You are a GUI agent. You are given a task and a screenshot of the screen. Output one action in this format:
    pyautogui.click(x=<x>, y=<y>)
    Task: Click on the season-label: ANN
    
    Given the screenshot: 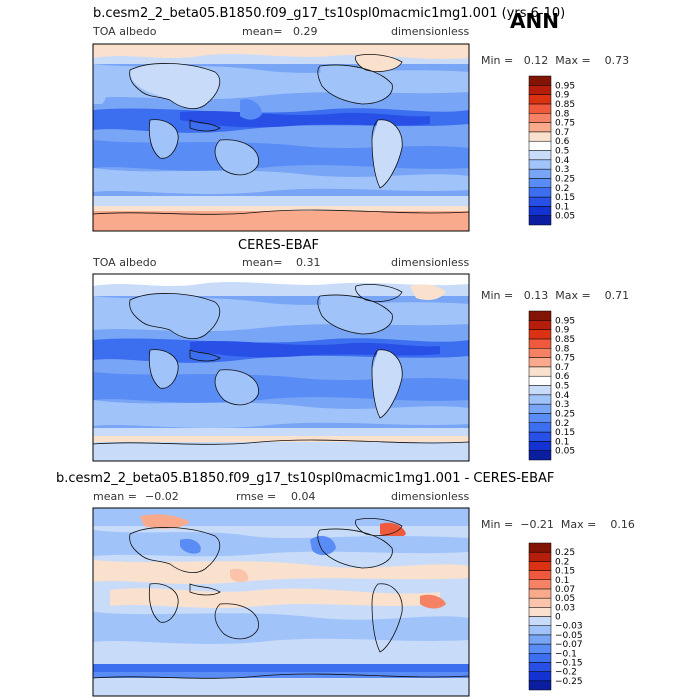 What is the action you would take?
    pyautogui.click(x=534, y=21)
    